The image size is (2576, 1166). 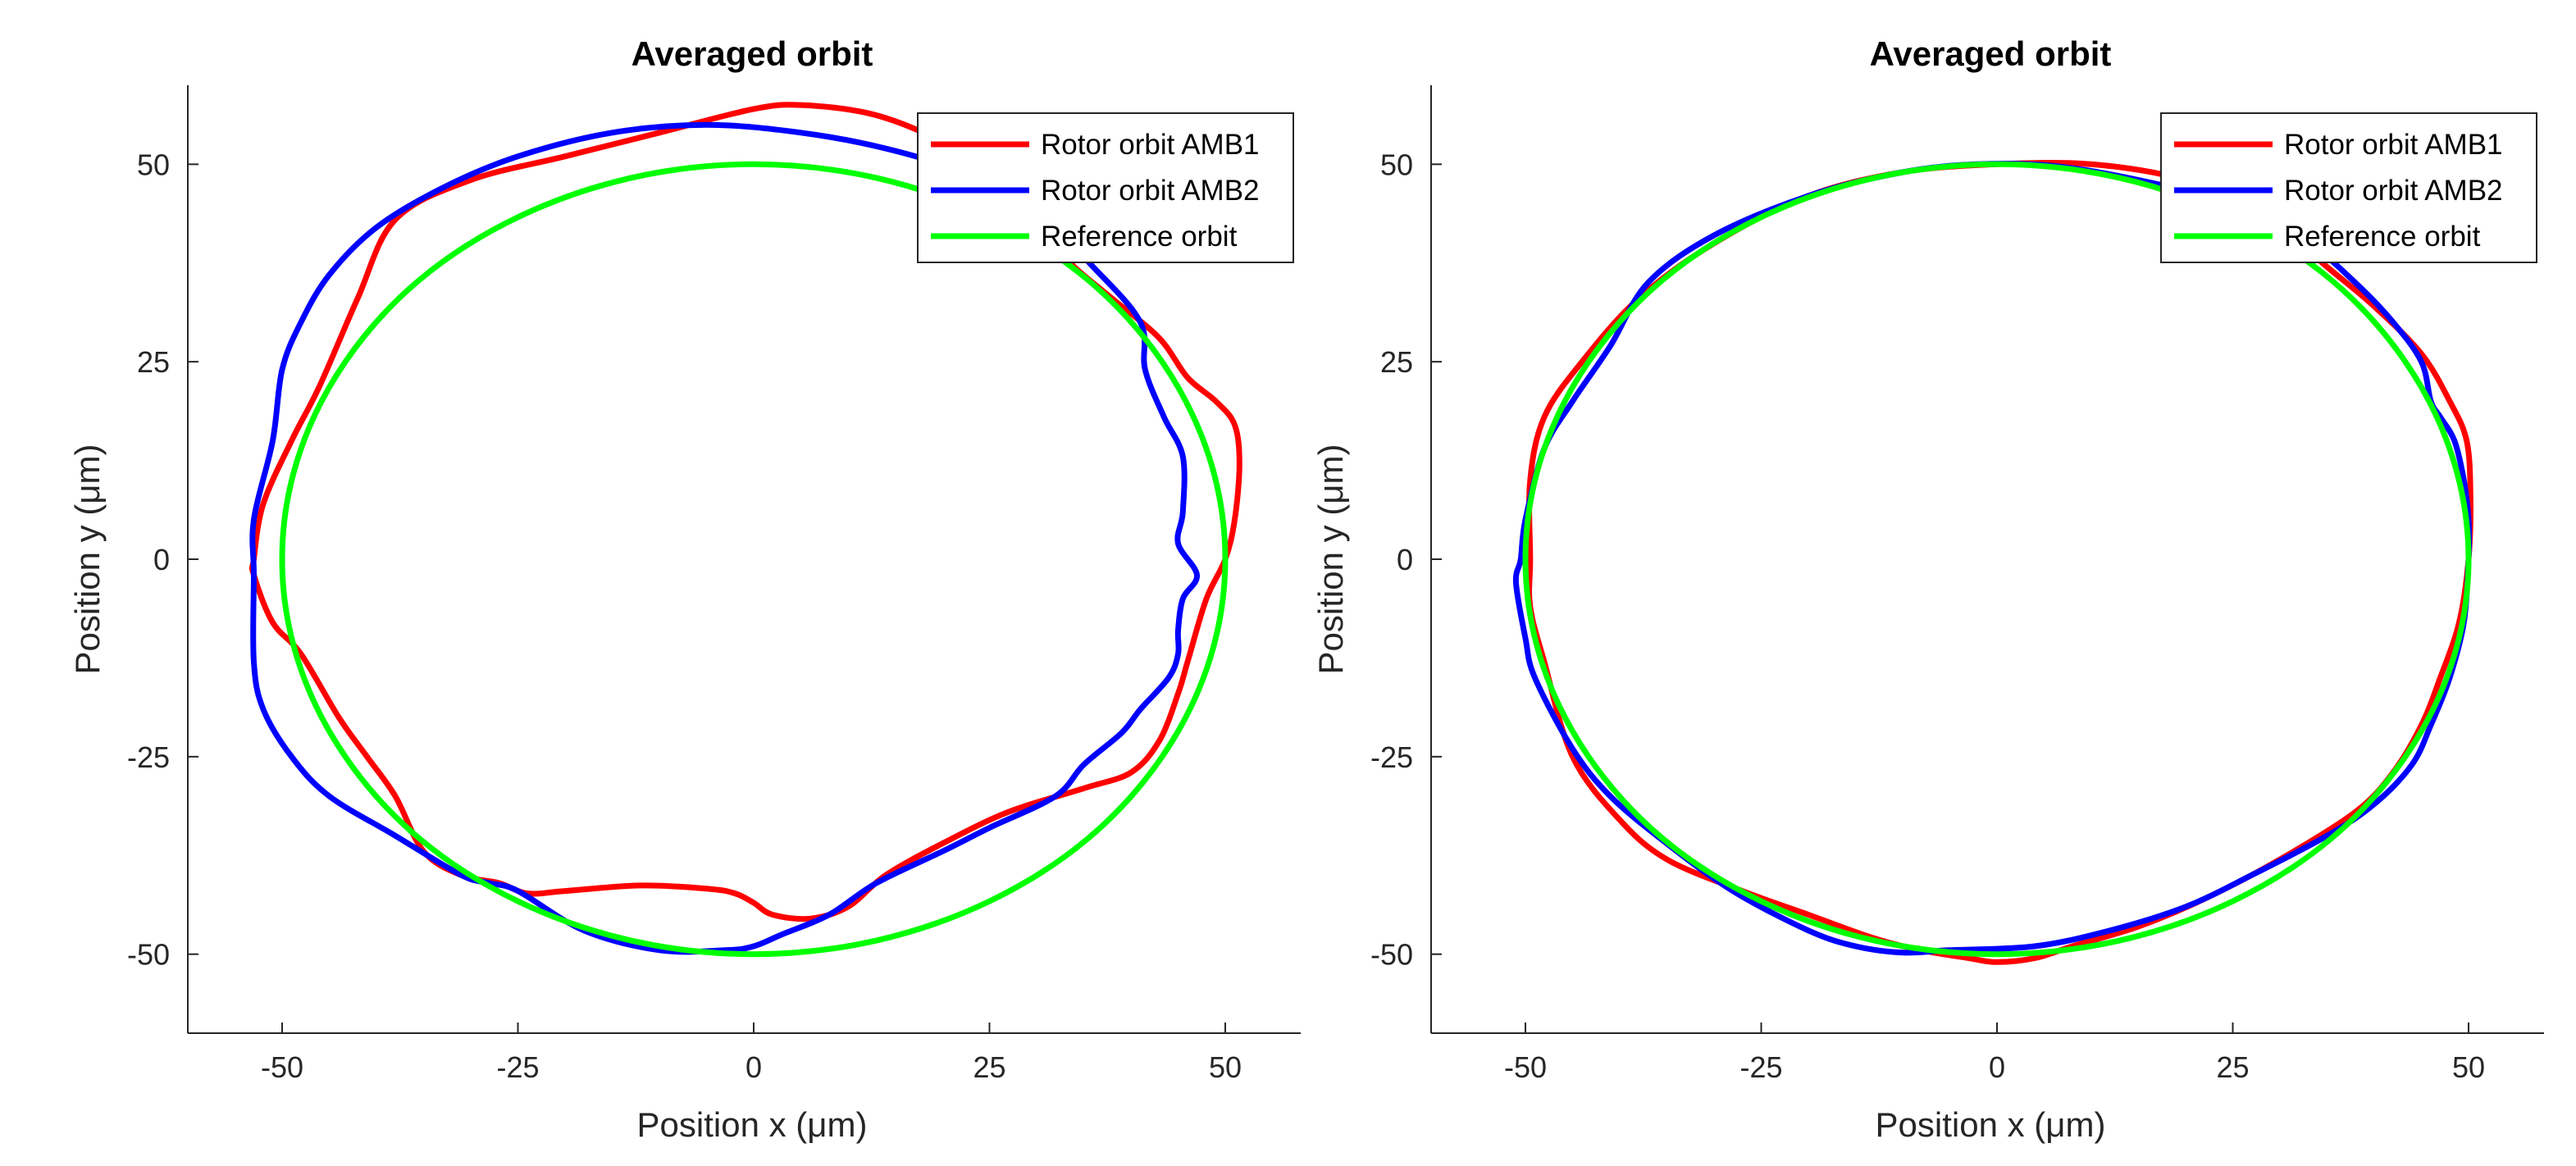 I want to click on left-y-tick-label: -50, so click(x=148, y=955).